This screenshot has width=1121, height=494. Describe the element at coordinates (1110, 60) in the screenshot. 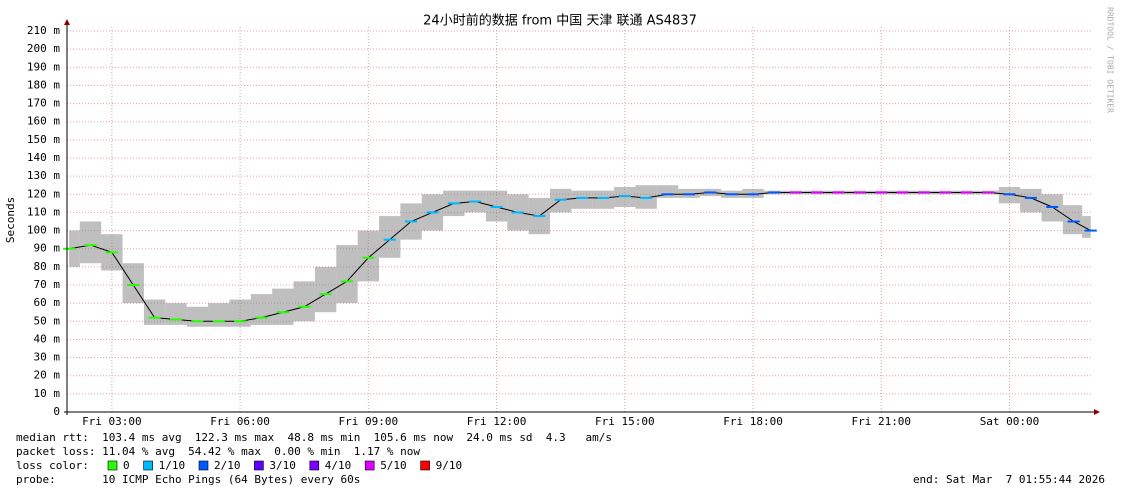

I see `watermark: RRDTOOL / TOBI OETIKER` at that location.